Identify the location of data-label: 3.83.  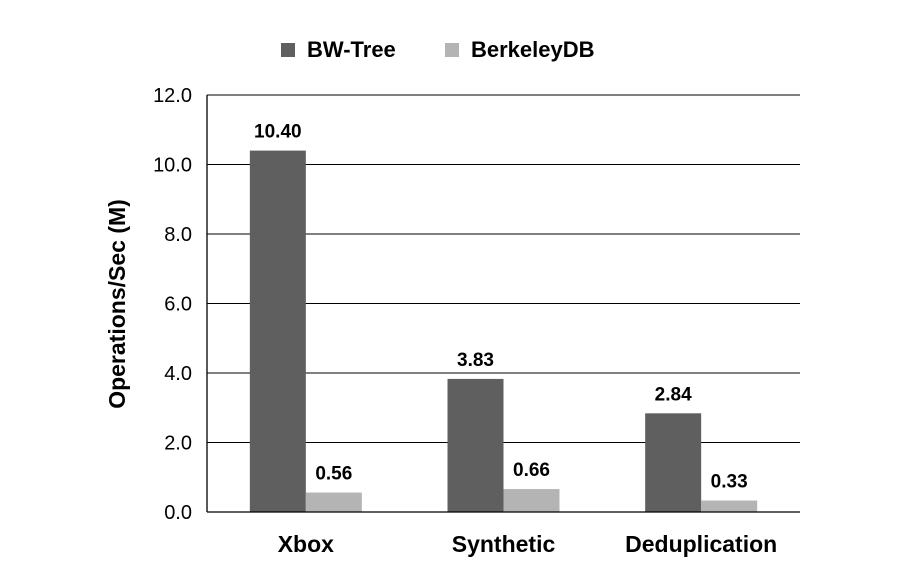
(475, 360).